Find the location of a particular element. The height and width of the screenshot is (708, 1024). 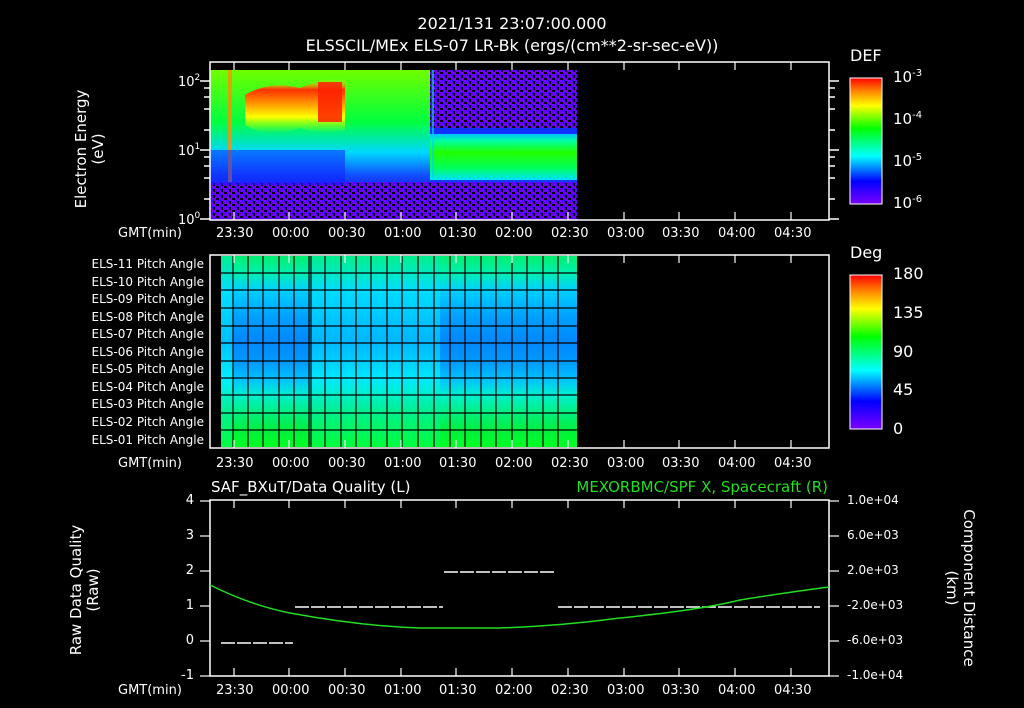

def-colorbar-title: DEF is located at coordinates (866, 55).